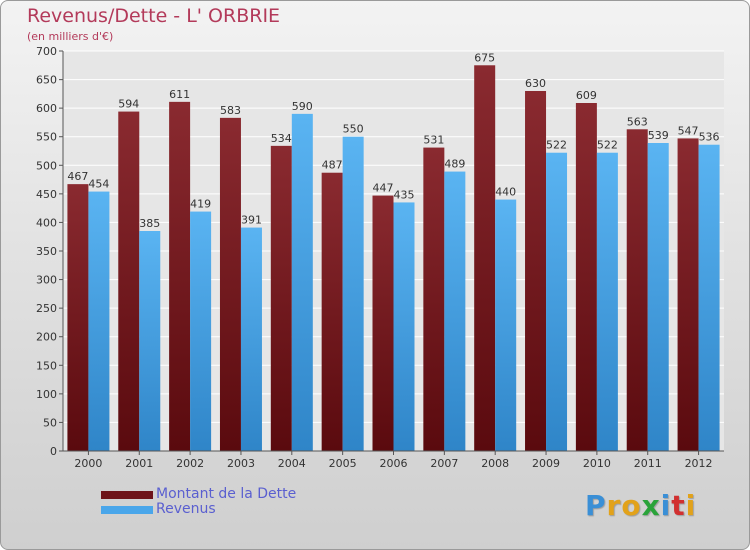 This screenshot has height=550, width=750. Describe the element at coordinates (454, 164) in the screenshot. I see `data-label-revenus: 489` at that location.